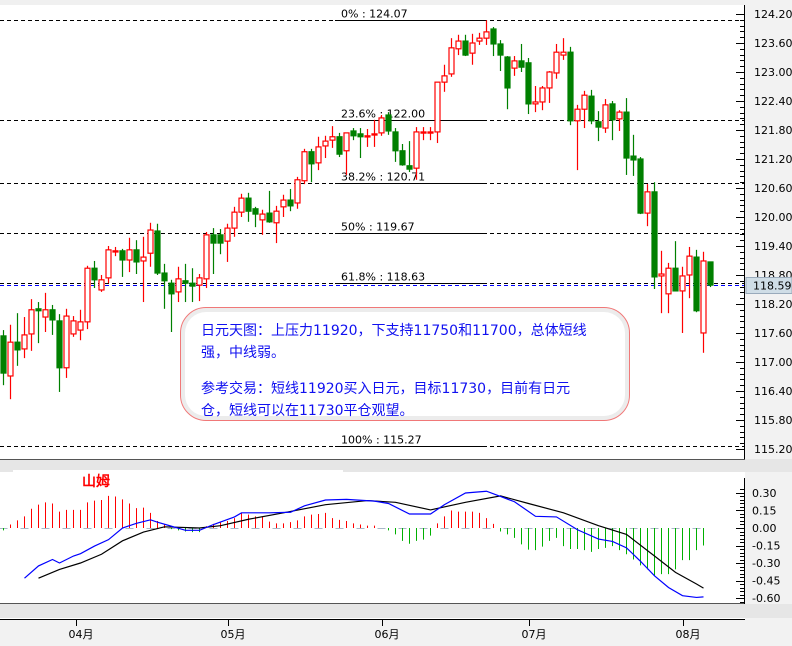 This screenshot has width=792, height=646. Describe the element at coordinates (773, 101) in the screenshot. I see `price-axis-label: 122.40` at that location.